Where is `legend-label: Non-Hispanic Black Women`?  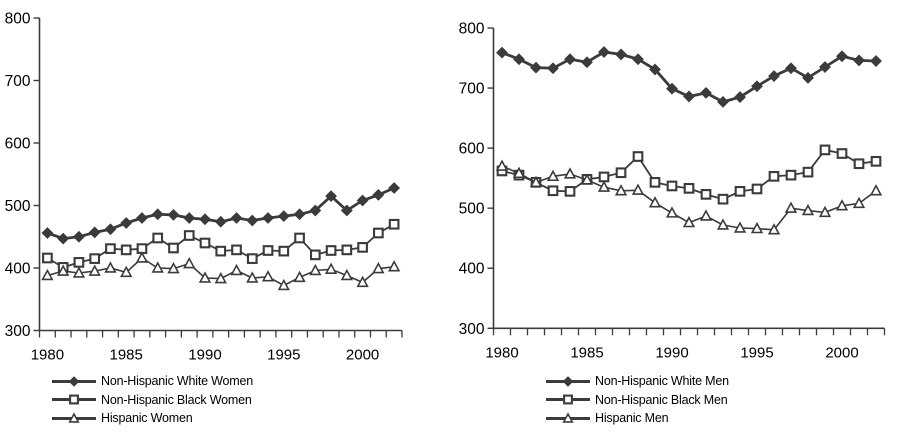 legend-label: Non-Hispanic Black Women is located at coordinates (176, 399).